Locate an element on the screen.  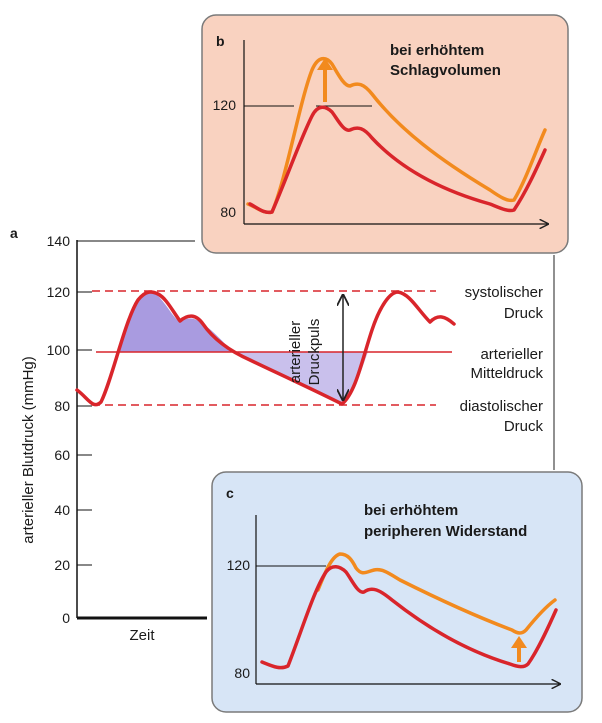
panel-b-title-line2: Schlagvolumen is located at coordinates (445, 70).